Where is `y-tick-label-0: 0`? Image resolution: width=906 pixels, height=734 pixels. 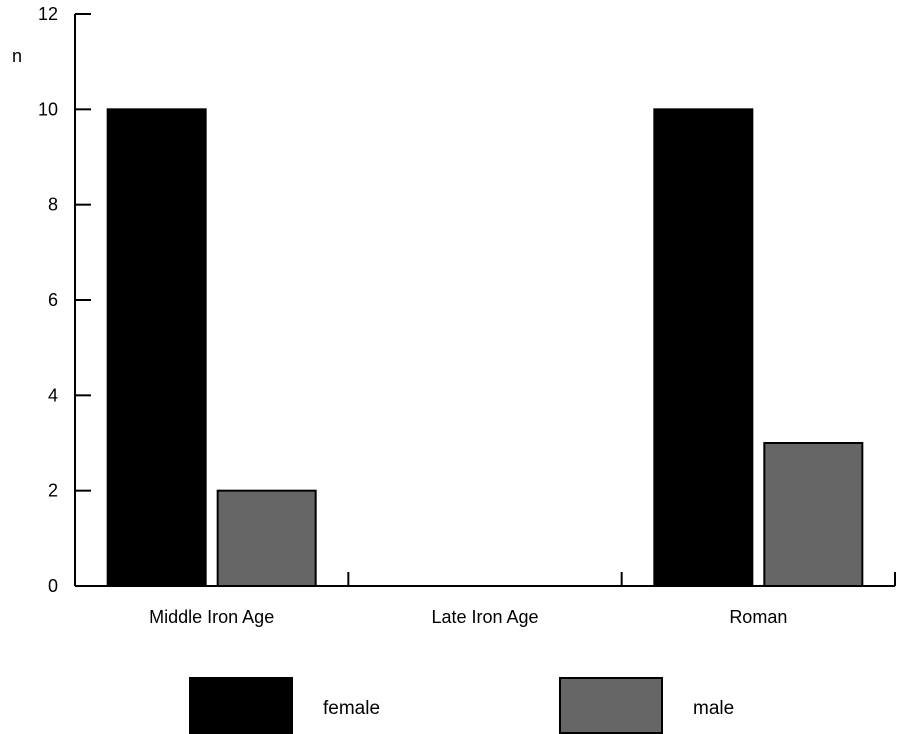 y-tick-label-0: 0 is located at coordinates (53, 586).